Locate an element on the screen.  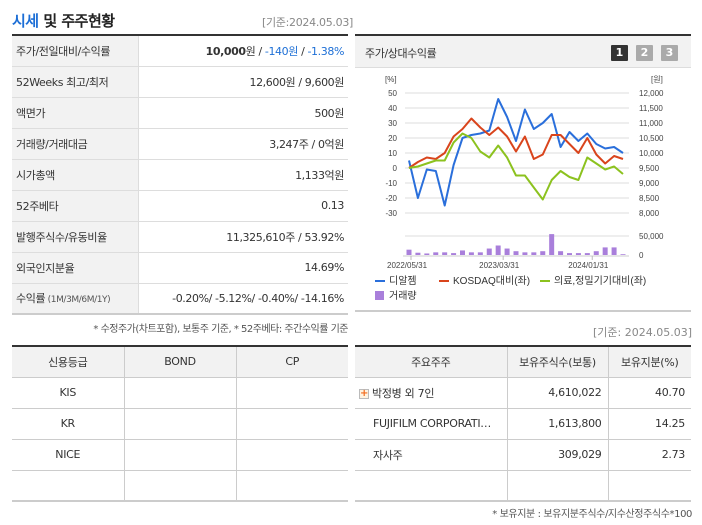
svg-text: 12,000 is located at coordinates (651, 93).